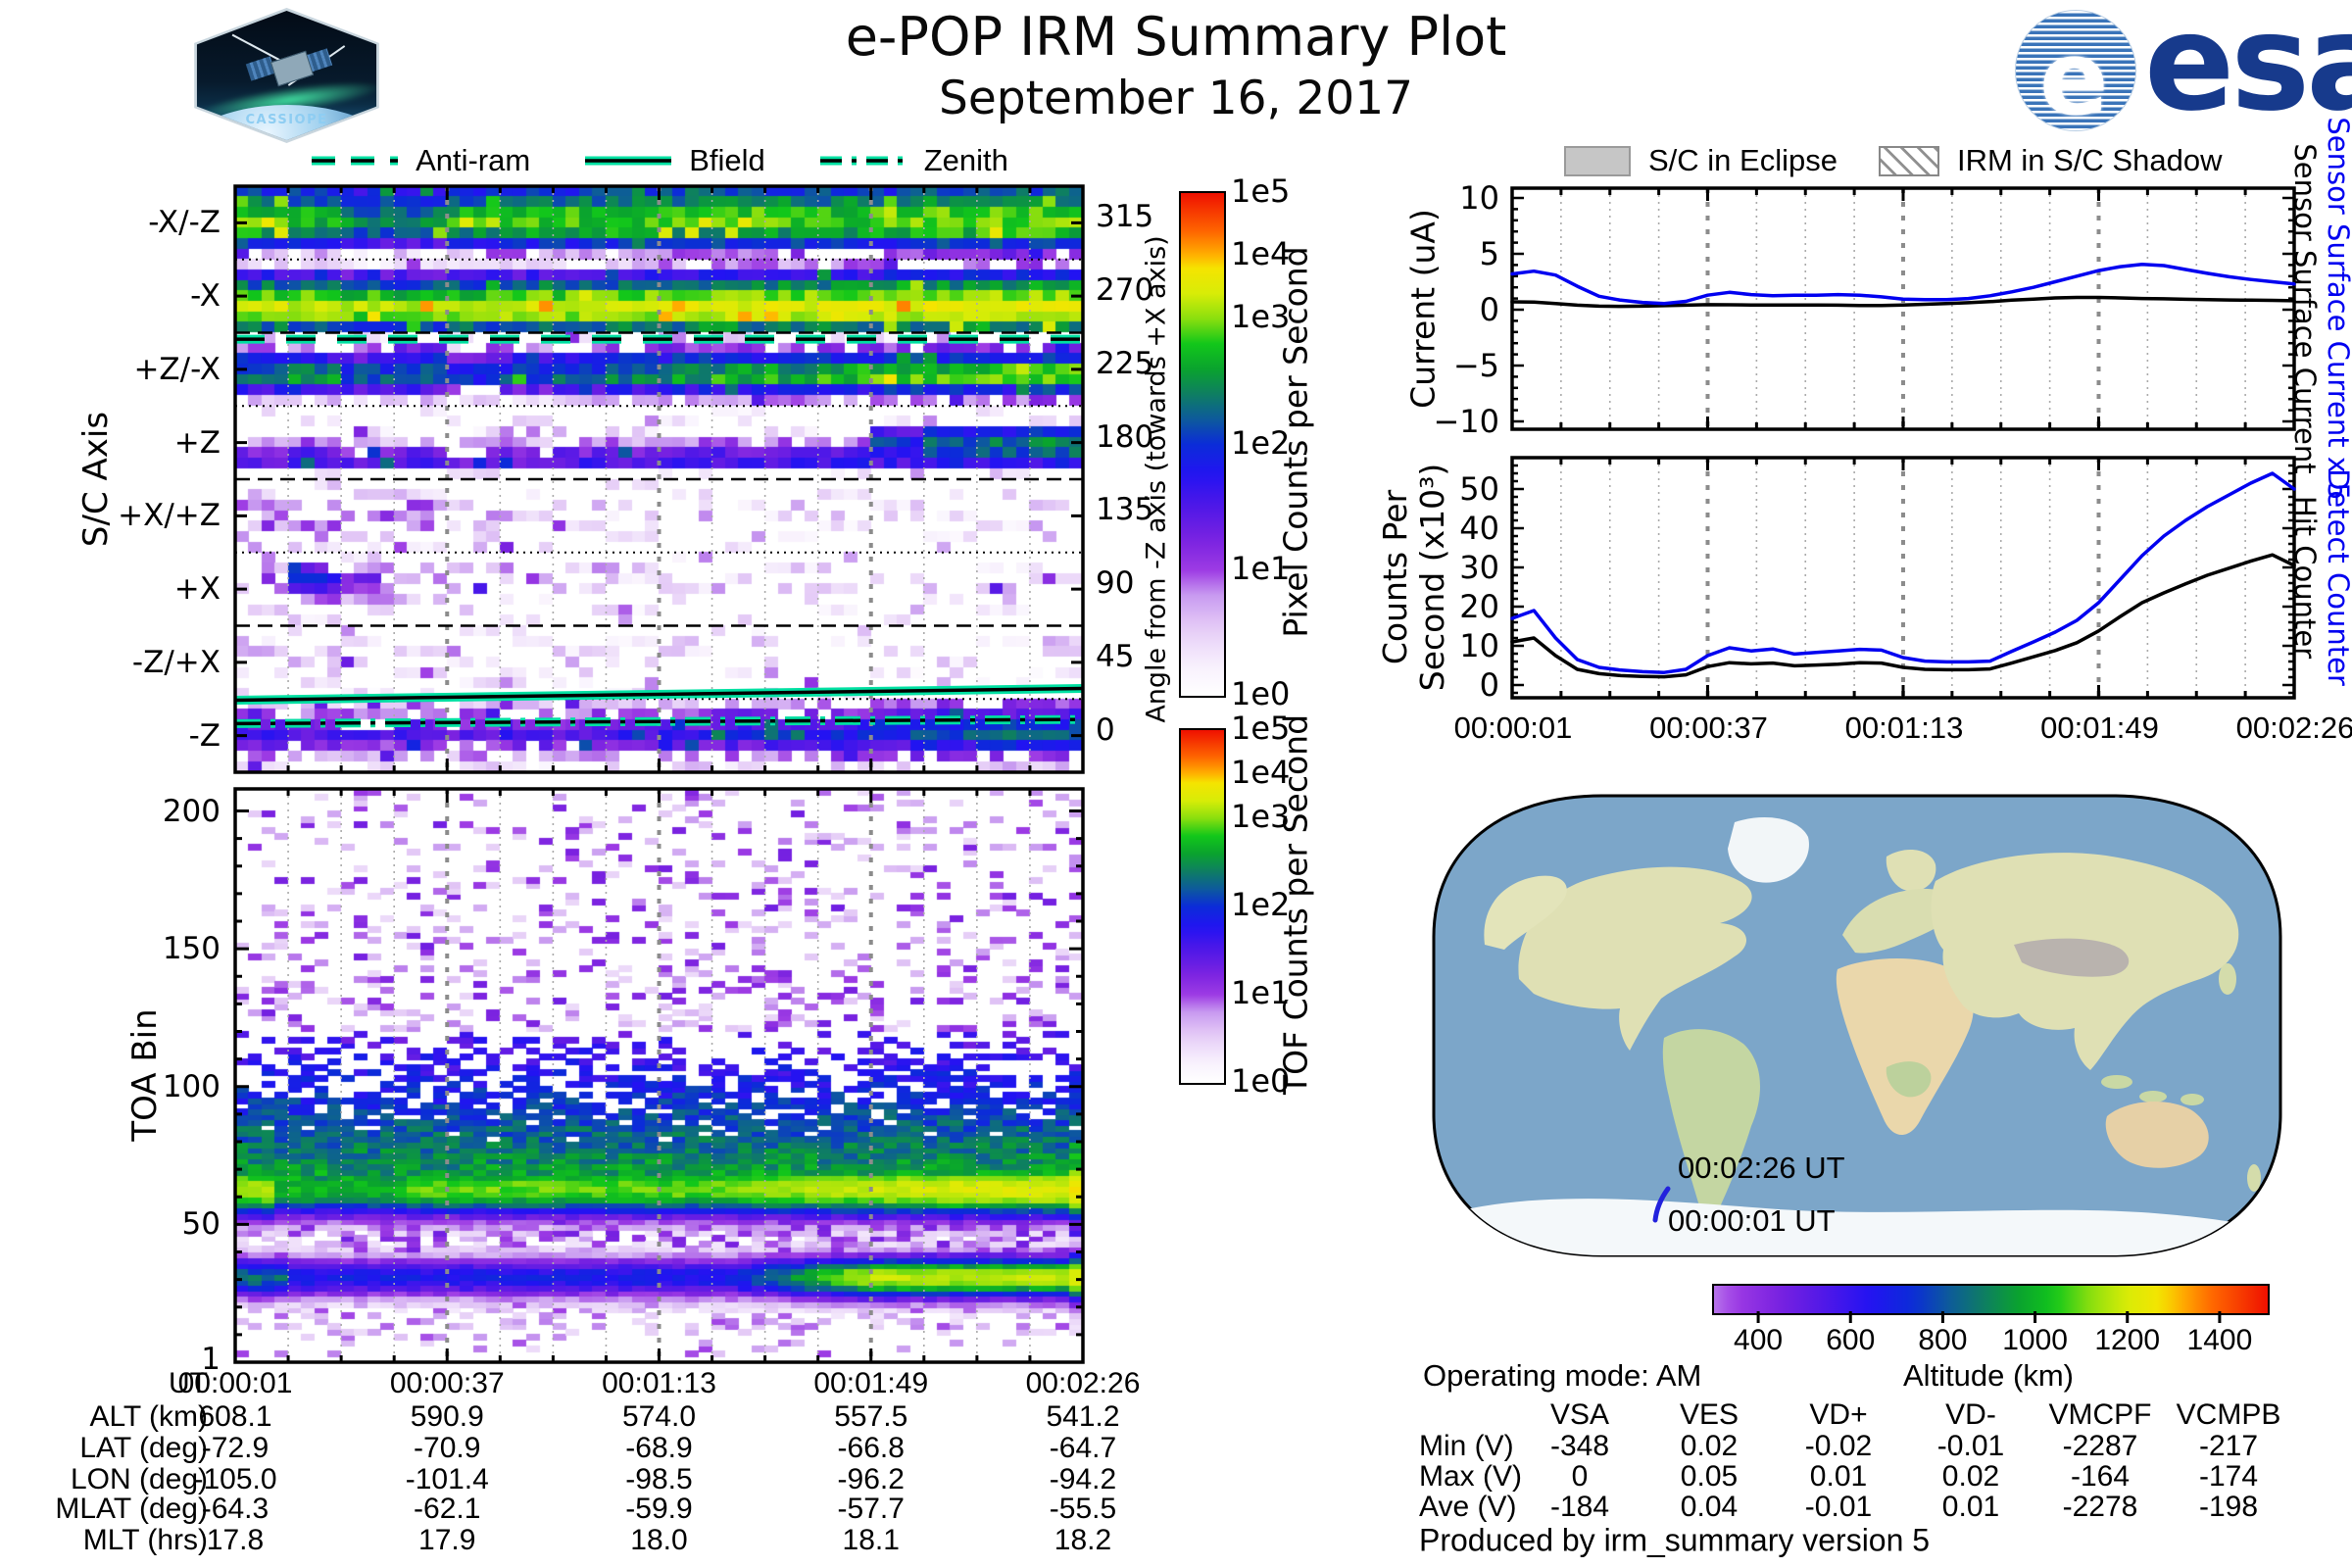 The height and width of the screenshot is (1568, 2352). I want to click on ephemeris-value: 00:01:13, so click(659, 1383).